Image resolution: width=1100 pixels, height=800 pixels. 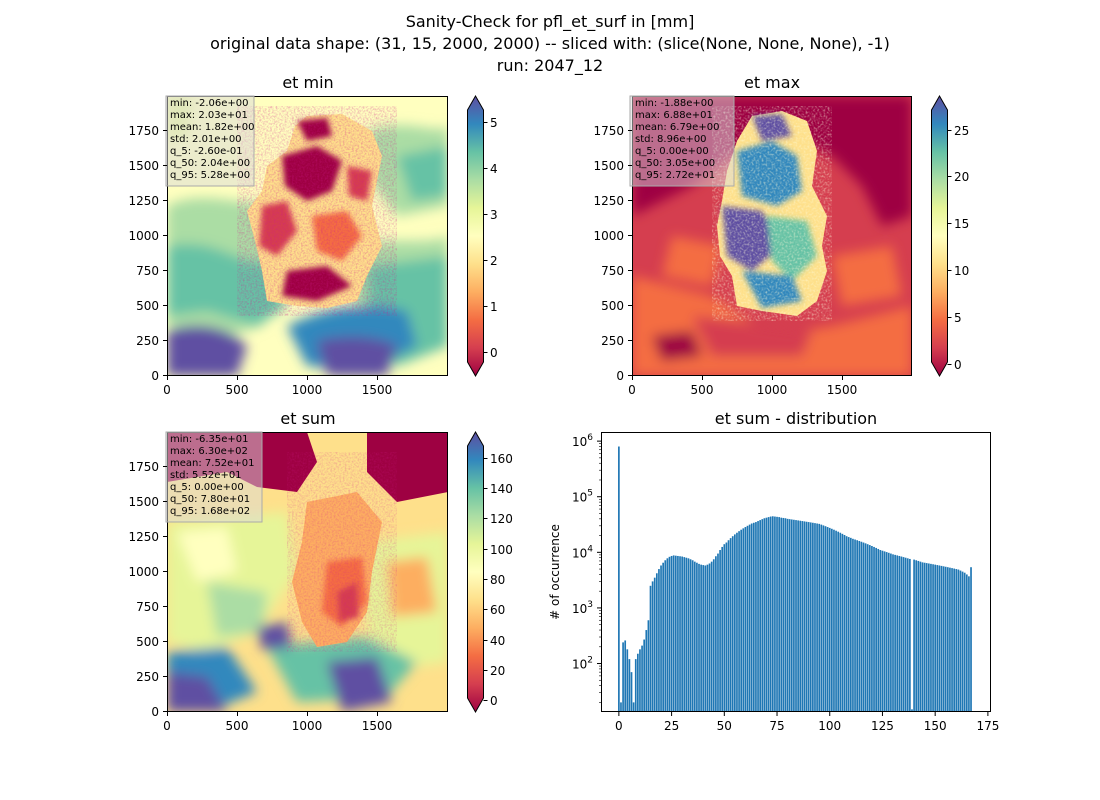 I want to click on svg-text: 3, so click(x=494, y=215).